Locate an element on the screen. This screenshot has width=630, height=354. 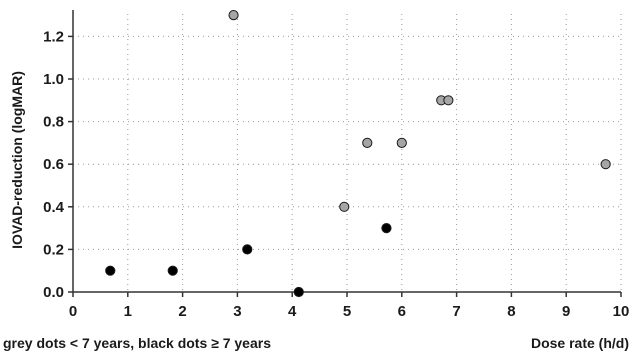
x-axis-label: Dose rate (h/d) is located at coordinates (580, 343).